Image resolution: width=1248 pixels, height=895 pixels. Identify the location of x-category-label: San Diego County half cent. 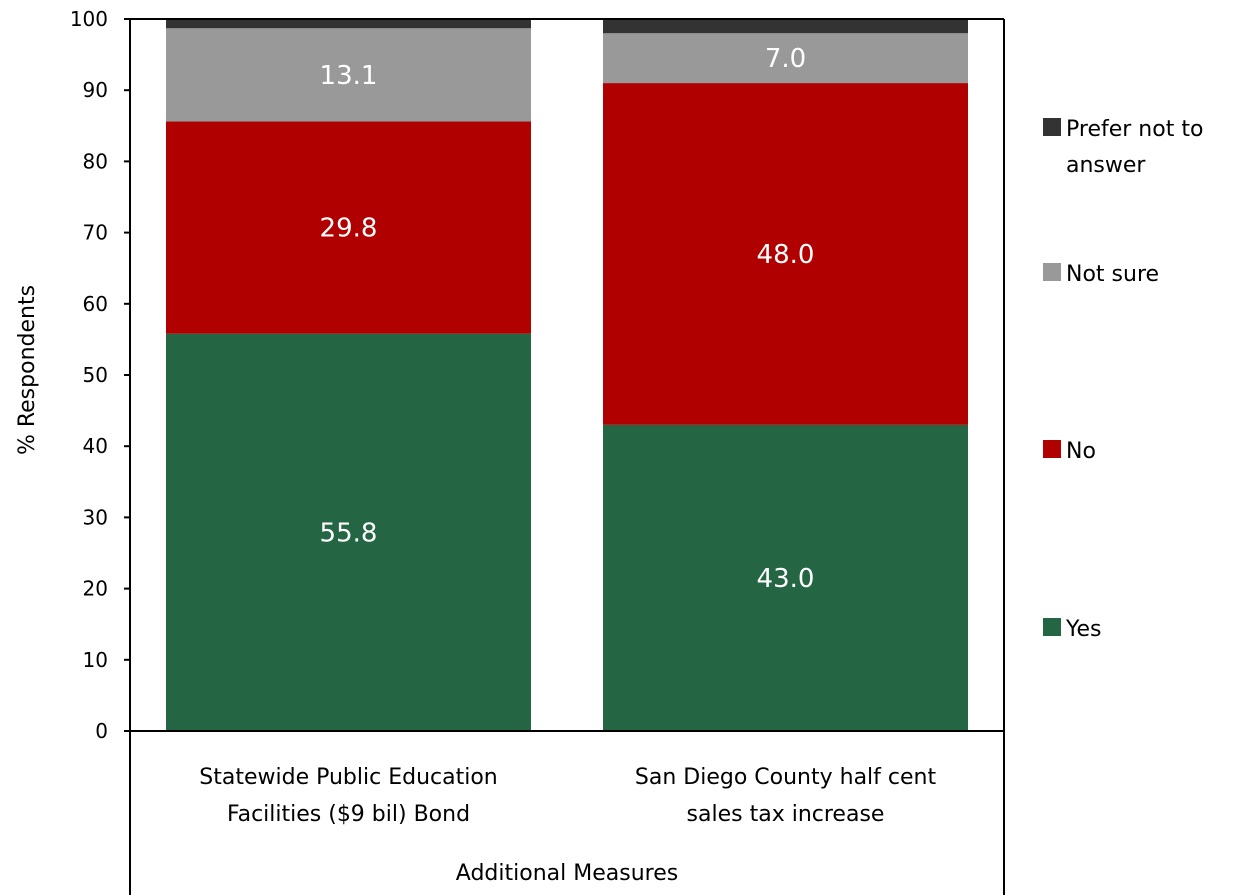
(786, 777).